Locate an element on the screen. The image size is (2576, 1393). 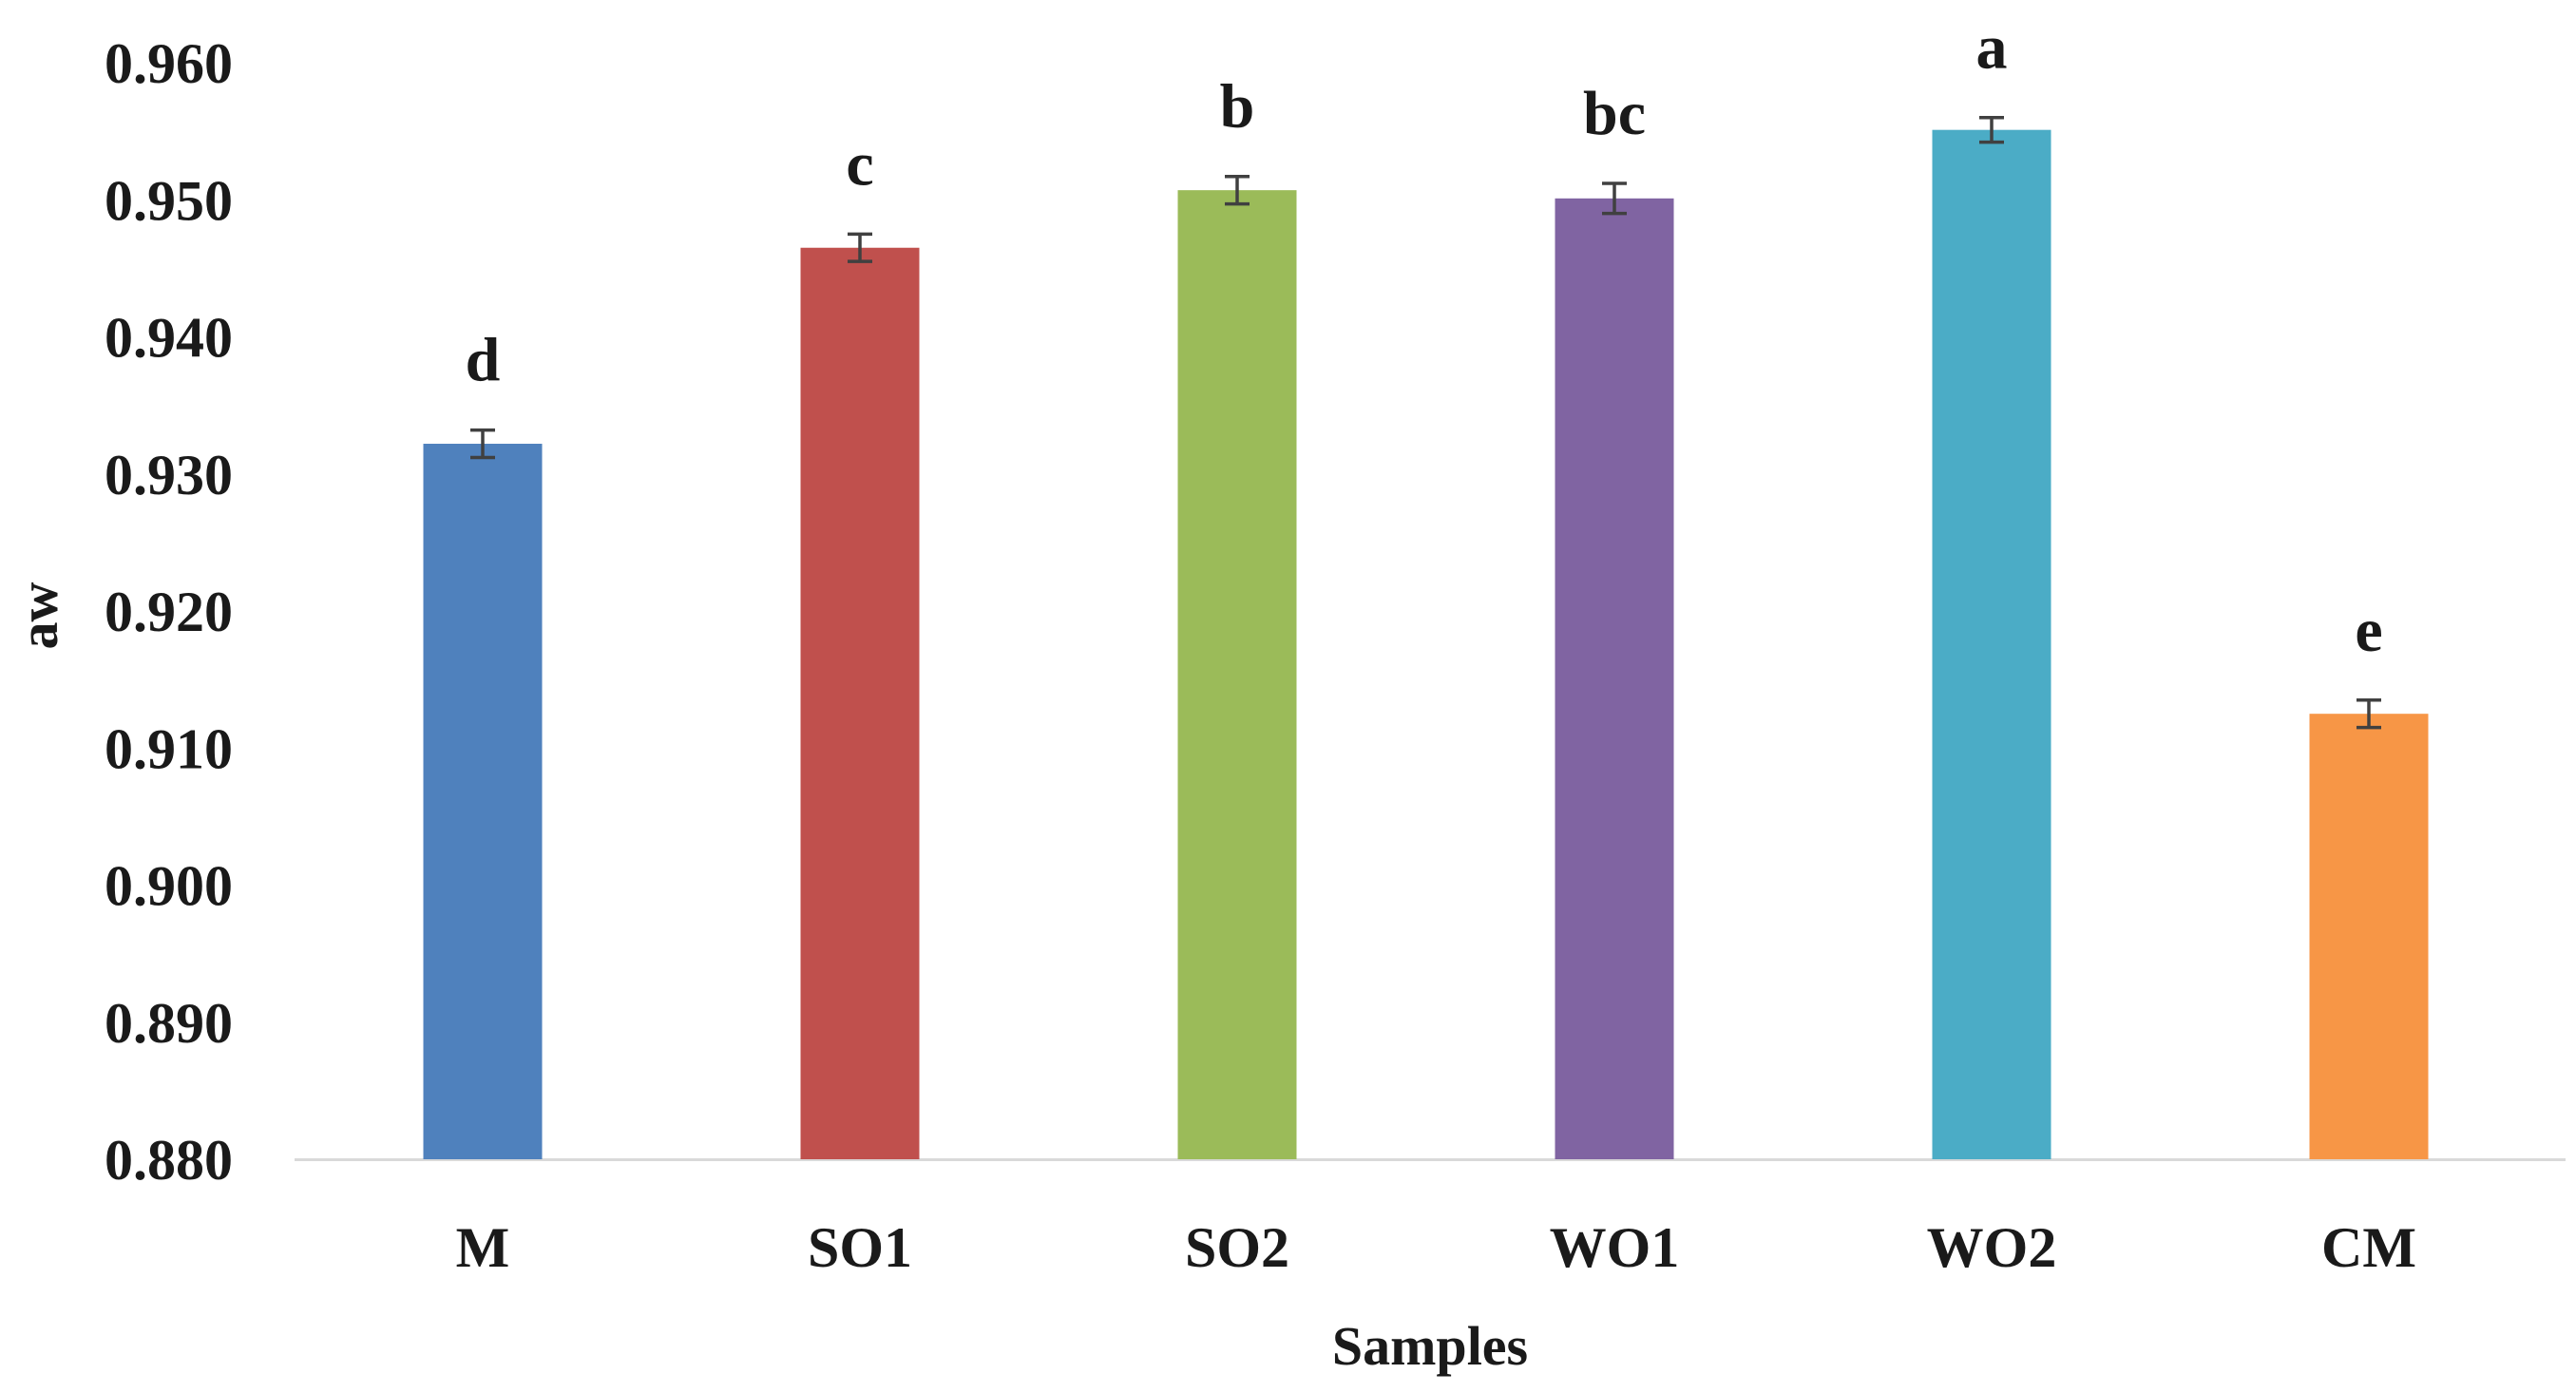
y-tick-label: 0.960 is located at coordinates (169, 63).